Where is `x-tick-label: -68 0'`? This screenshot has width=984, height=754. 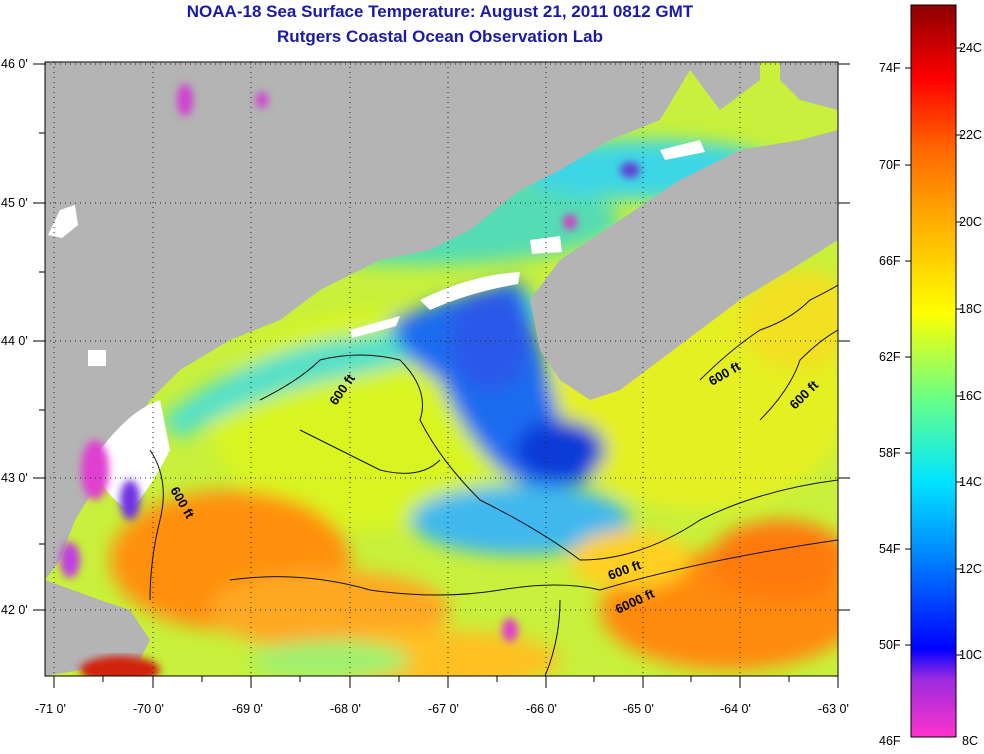 x-tick-label: -68 0' is located at coordinates (345, 709).